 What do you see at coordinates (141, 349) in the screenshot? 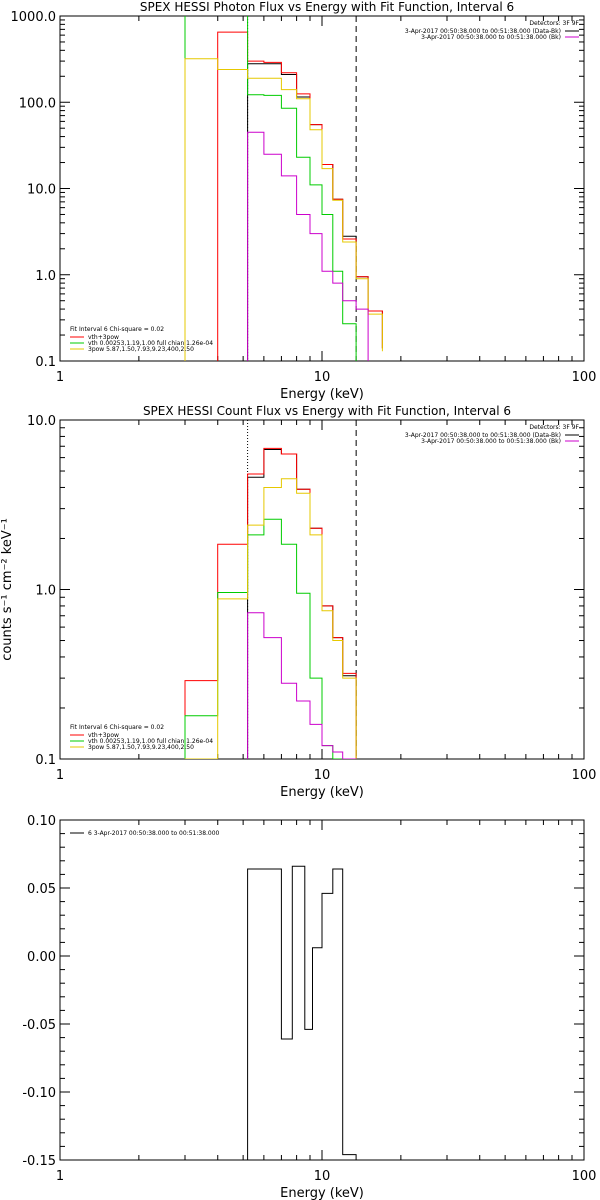
I see `panel-1-legend_bottomleft-entry: 3pow 5.87,1.50,7.93,9.23,400,2.50` at bounding box center [141, 349].